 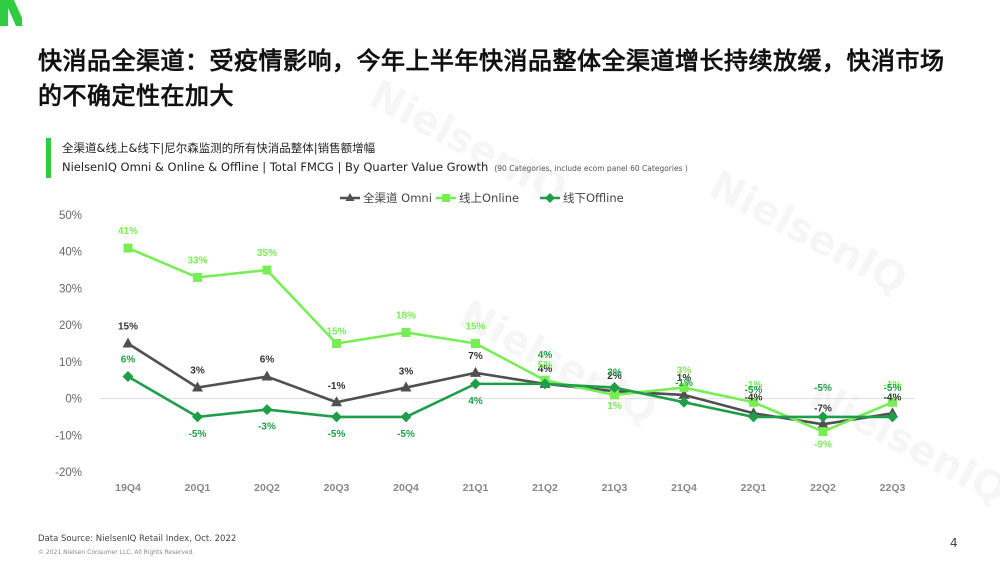 What do you see at coordinates (11, 13) in the screenshot?
I see `nielseniq-logo-icon` at bounding box center [11, 13].